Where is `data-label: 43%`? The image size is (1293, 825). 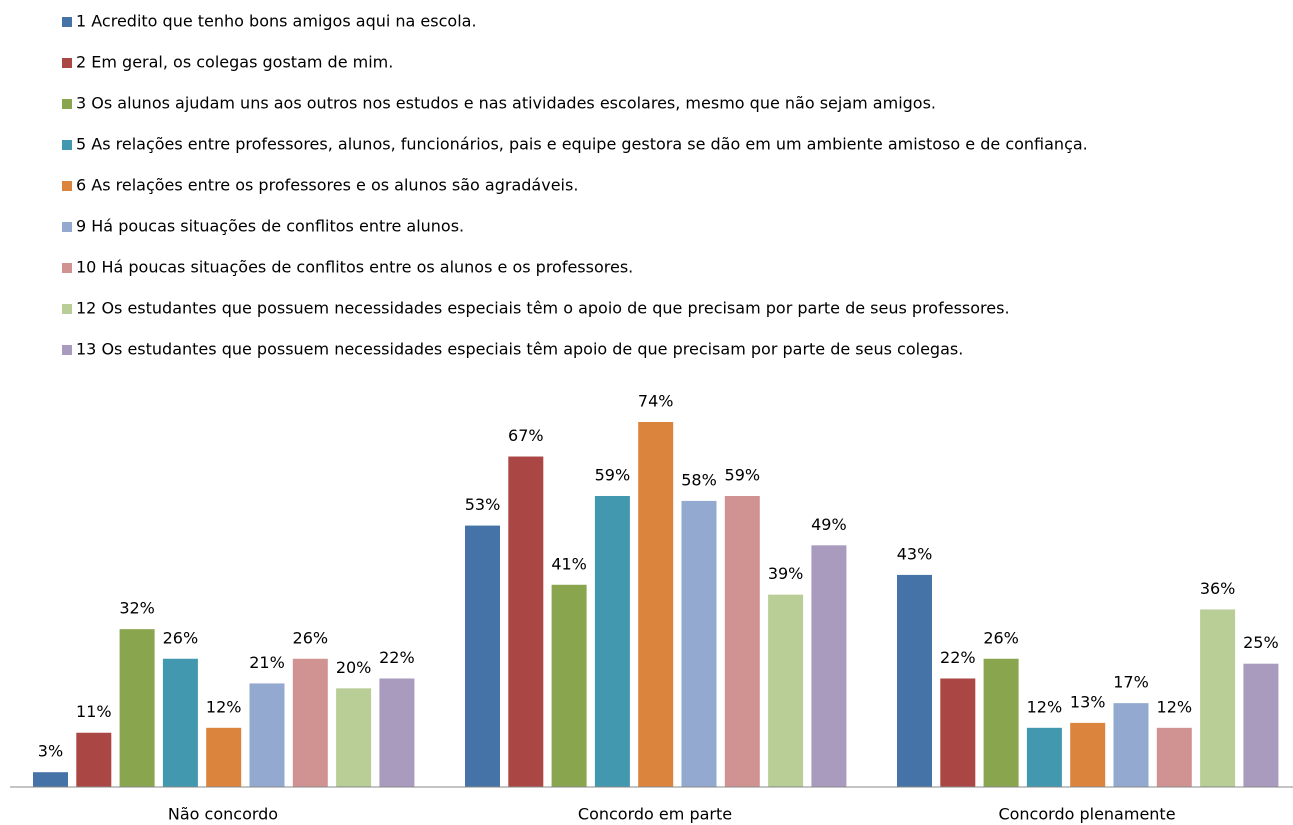 data-label: 43% is located at coordinates (915, 553).